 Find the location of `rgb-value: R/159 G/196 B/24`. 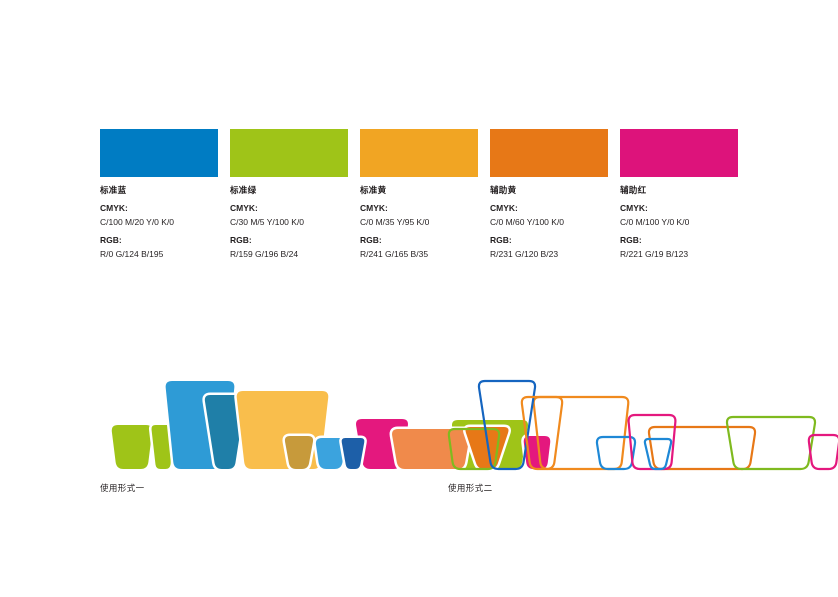

rgb-value: R/159 G/196 B/24 is located at coordinates (264, 254).